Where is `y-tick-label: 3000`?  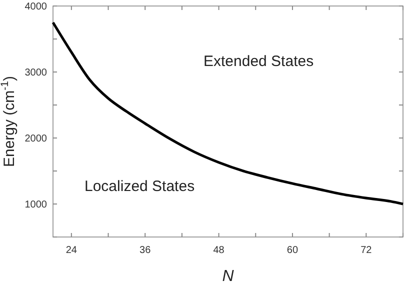
y-tick-label: 3000 is located at coordinates (36, 73).